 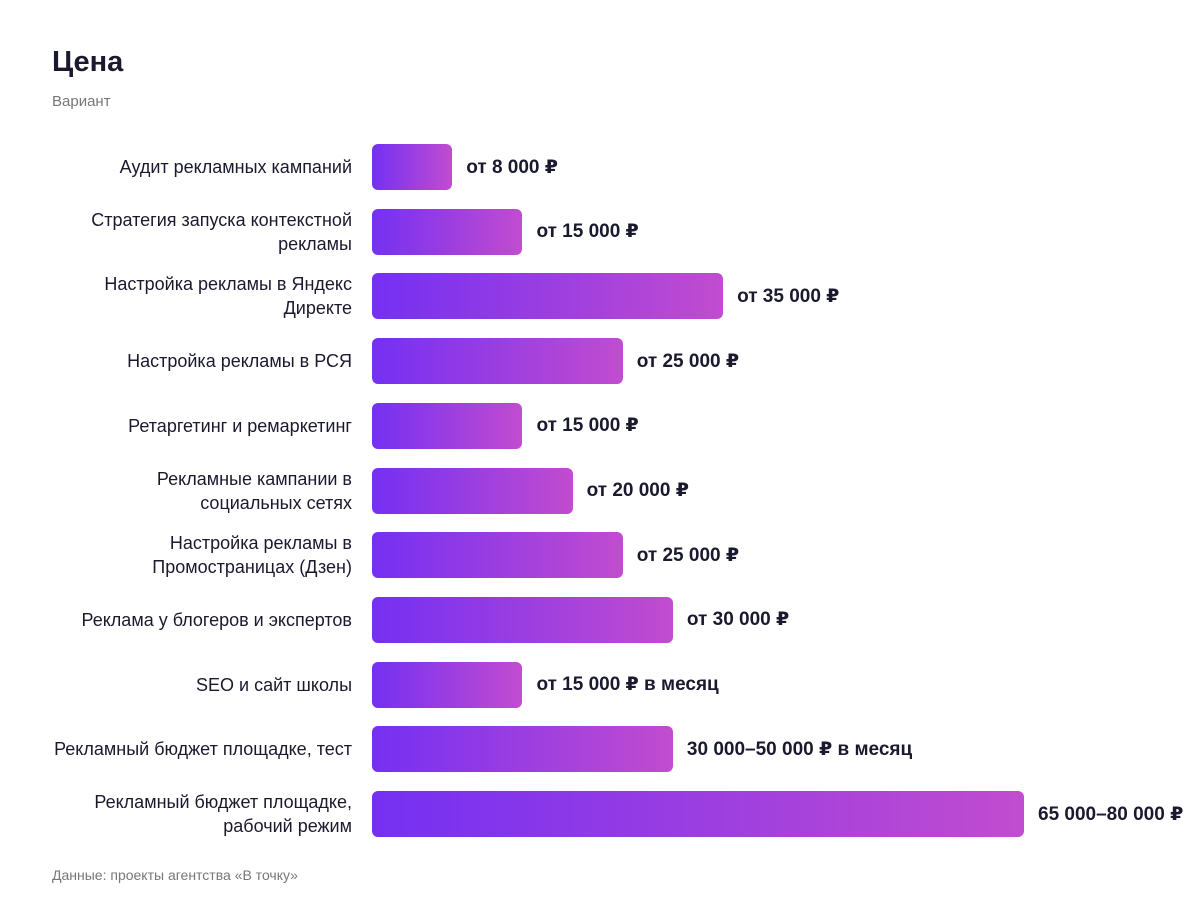 What do you see at coordinates (799, 749) in the screenshot?
I see `value-label: 30 000–50 000 ₽ в месяц` at bounding box center [799, 749].